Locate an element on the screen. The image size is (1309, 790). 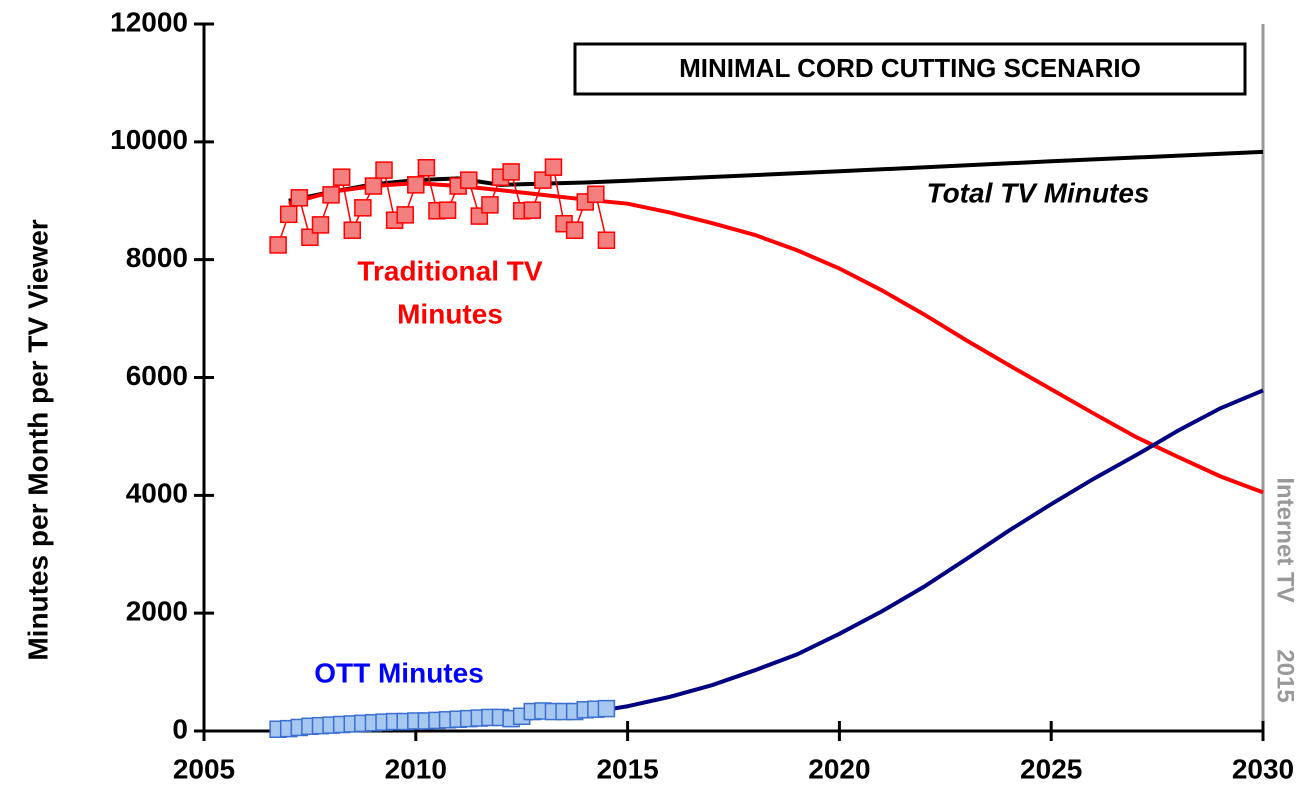
annotation: Internet TV is located at coordinates (1285, 539).